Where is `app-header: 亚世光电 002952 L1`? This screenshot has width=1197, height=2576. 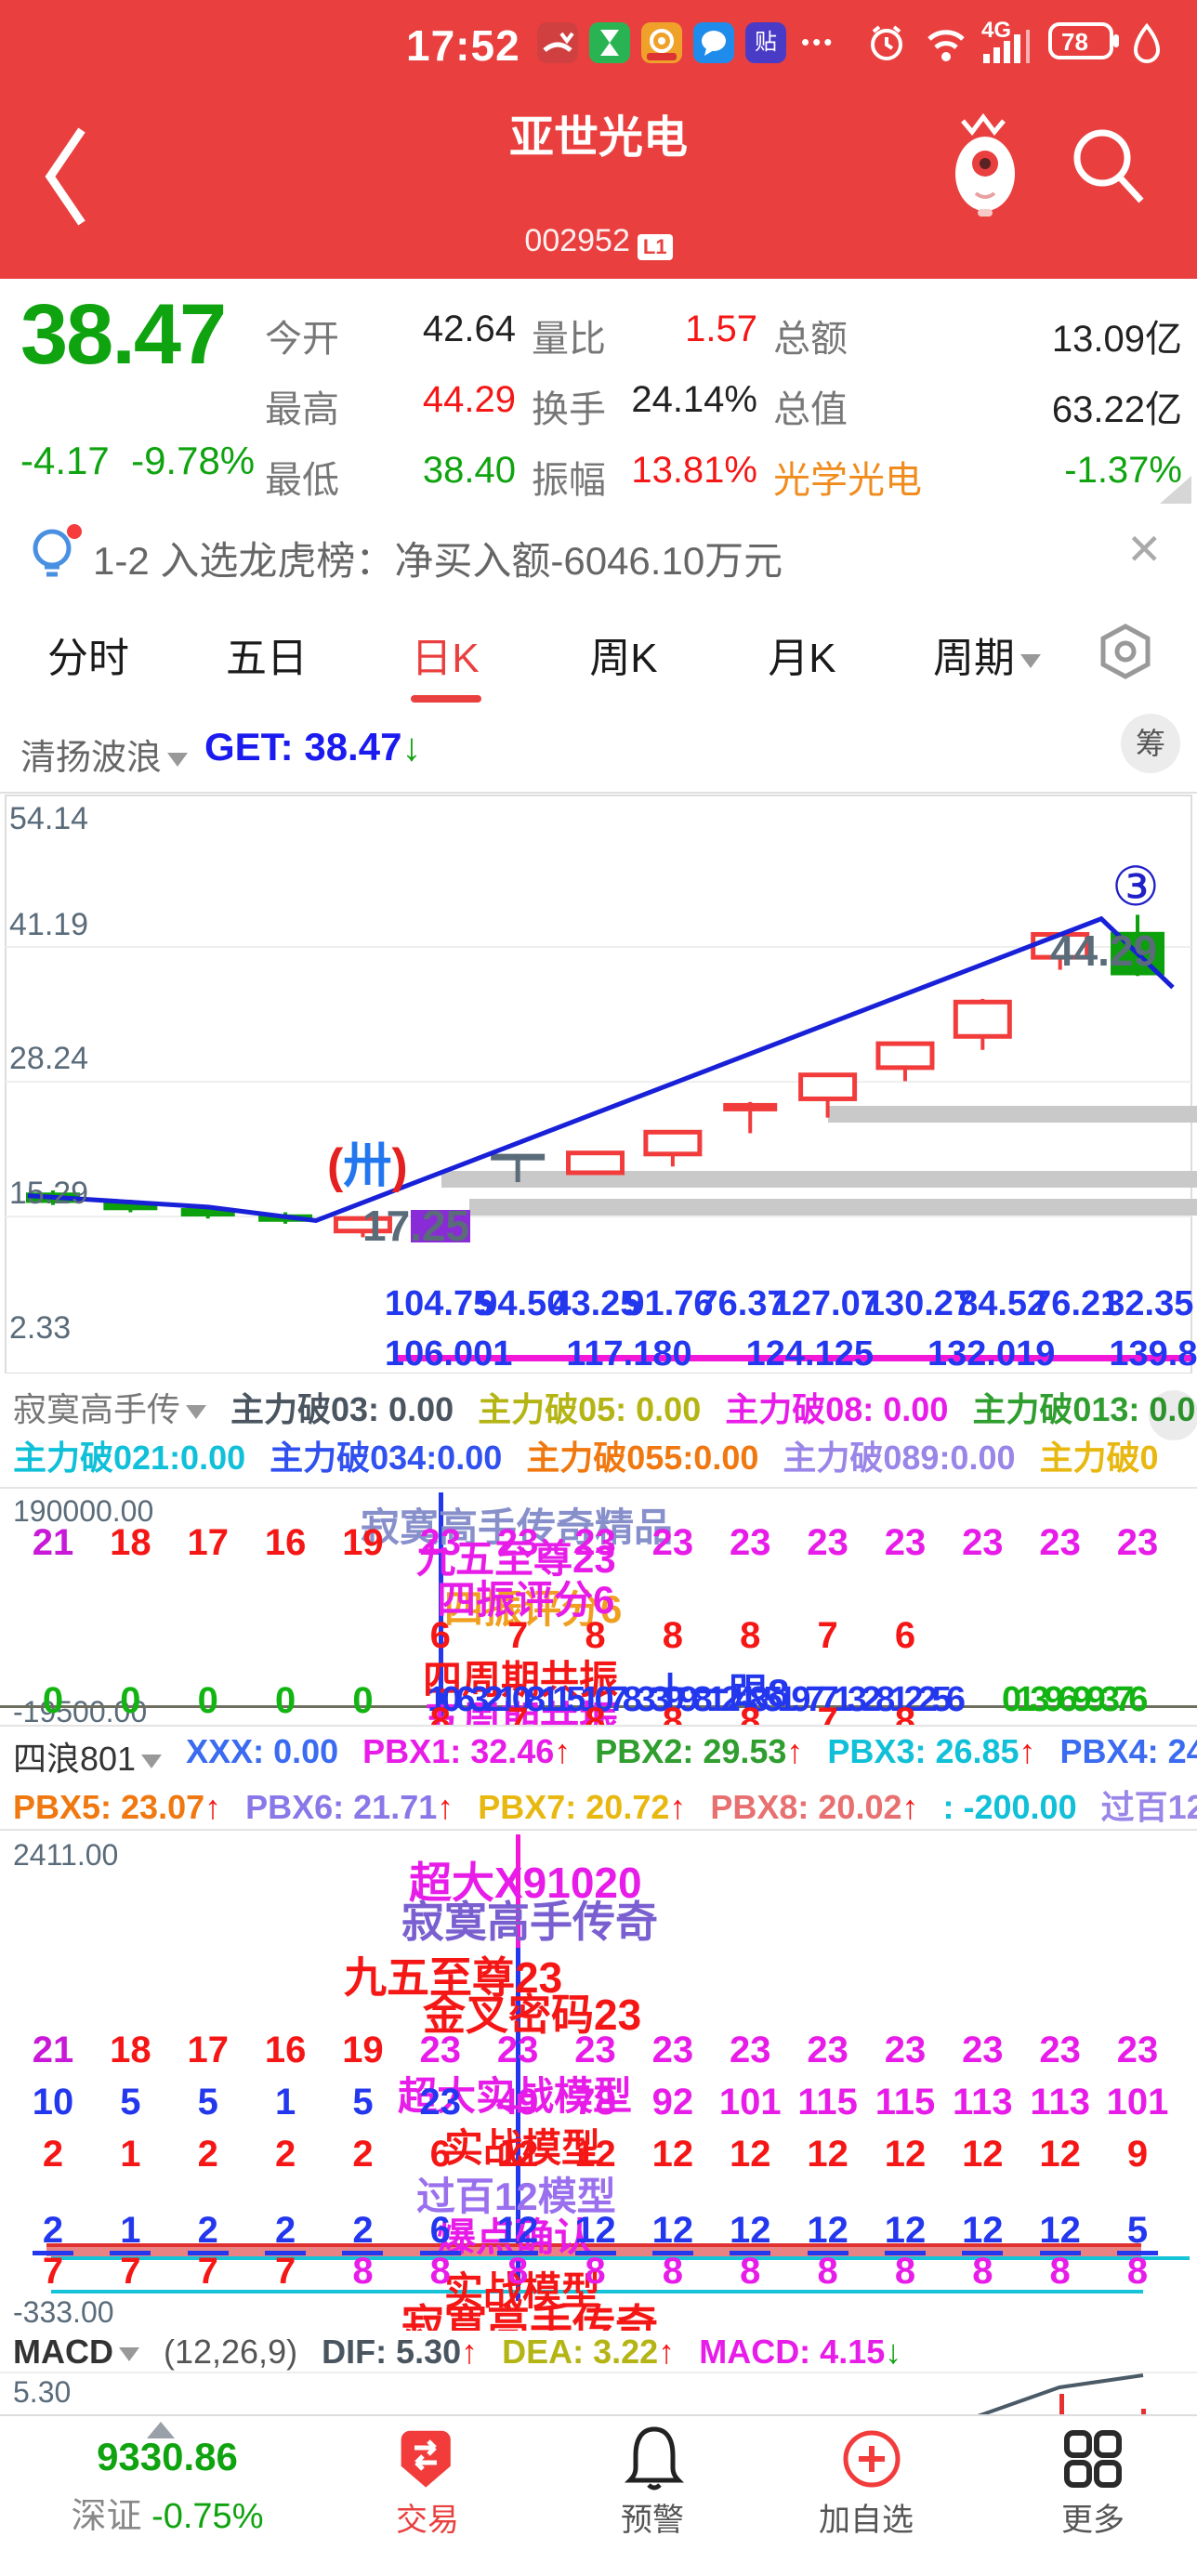
app-header: 亚世光电 002952 L1 is located at coordinates (598, 181).